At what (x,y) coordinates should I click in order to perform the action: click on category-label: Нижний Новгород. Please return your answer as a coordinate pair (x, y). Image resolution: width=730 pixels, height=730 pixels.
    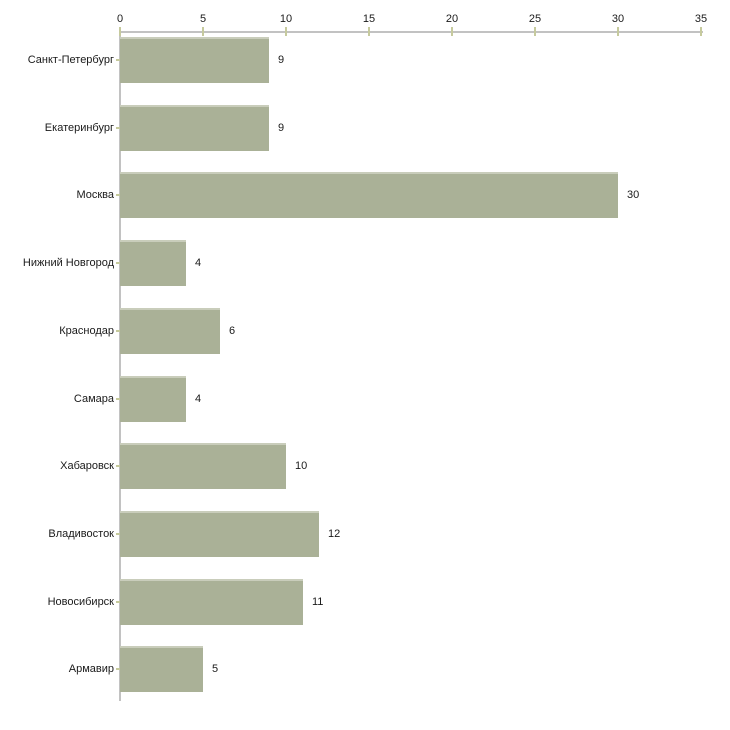
    Looking at the image, I should click on (68, 263).